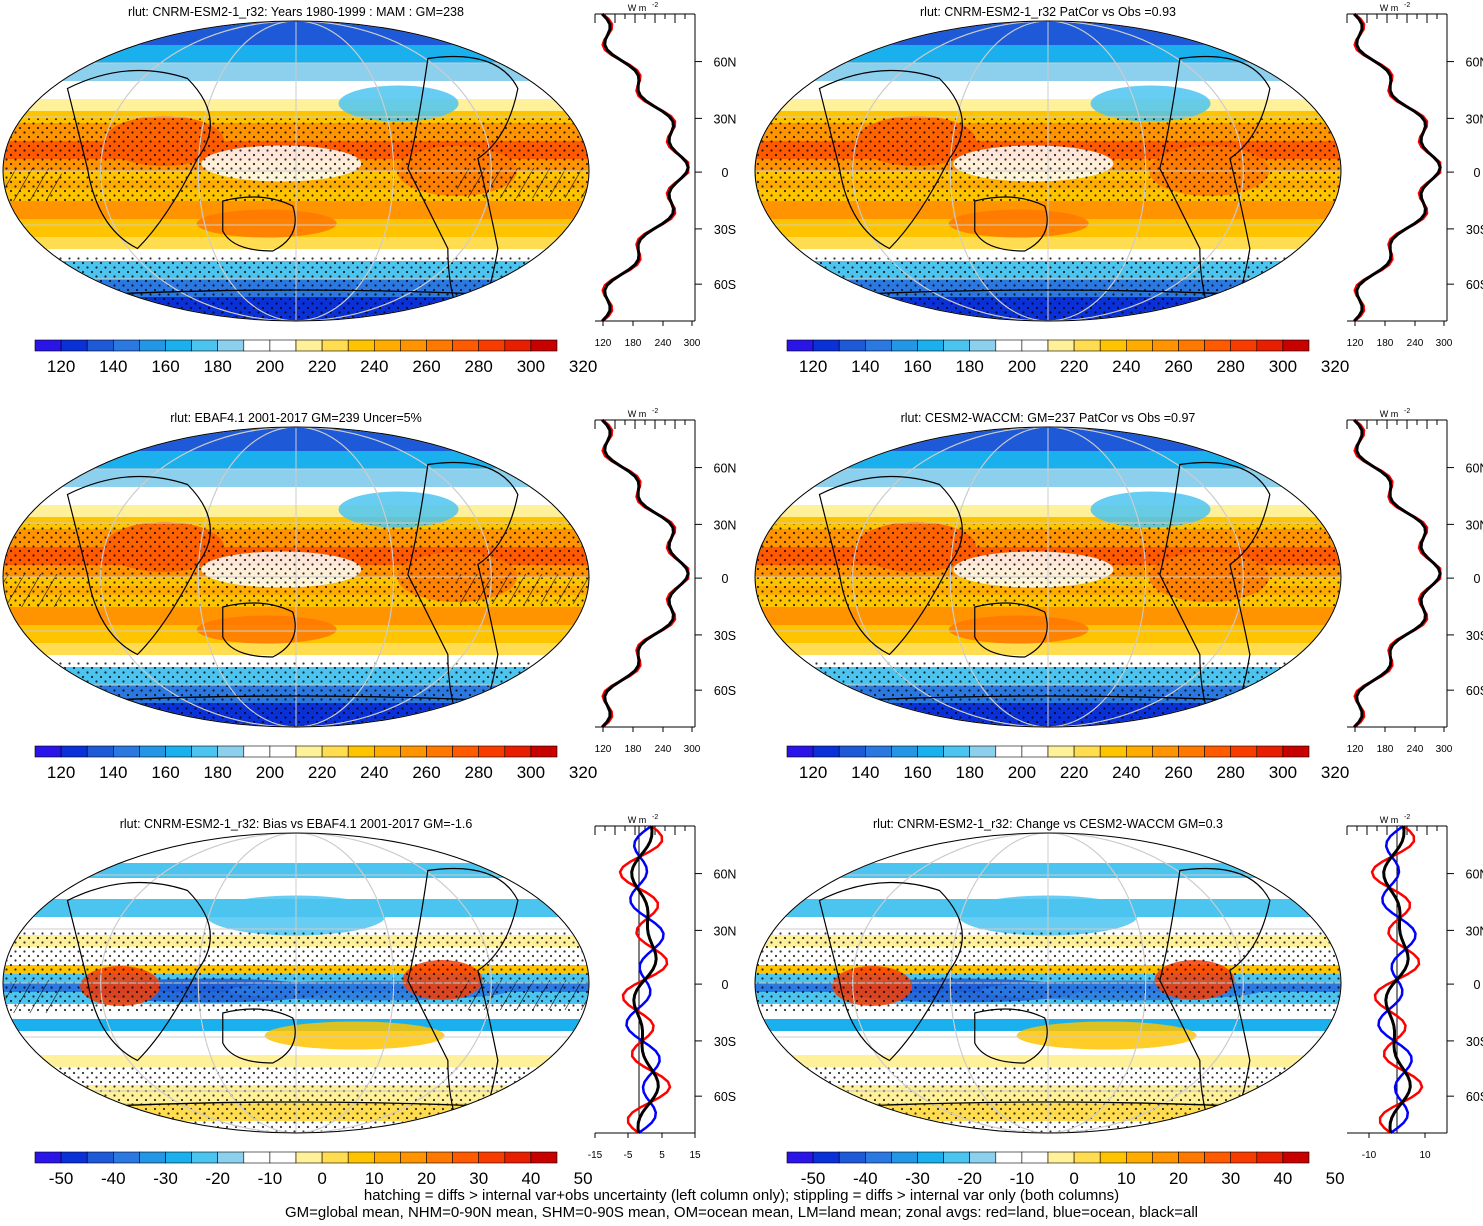 Image resolution: width=1483 pixels, height=1226 pixels. What do you see at coordinates (479, 772) in the screenshot?
I see `colorbar-tick-label: 280` at bounding box center [479, 772].